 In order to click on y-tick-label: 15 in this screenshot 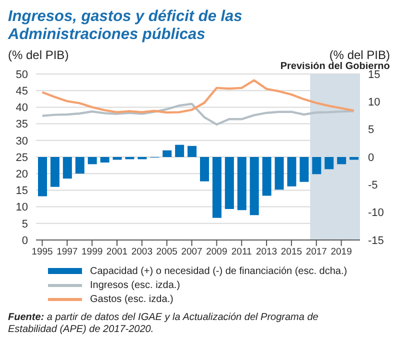, I will do `click(22, 191)`.